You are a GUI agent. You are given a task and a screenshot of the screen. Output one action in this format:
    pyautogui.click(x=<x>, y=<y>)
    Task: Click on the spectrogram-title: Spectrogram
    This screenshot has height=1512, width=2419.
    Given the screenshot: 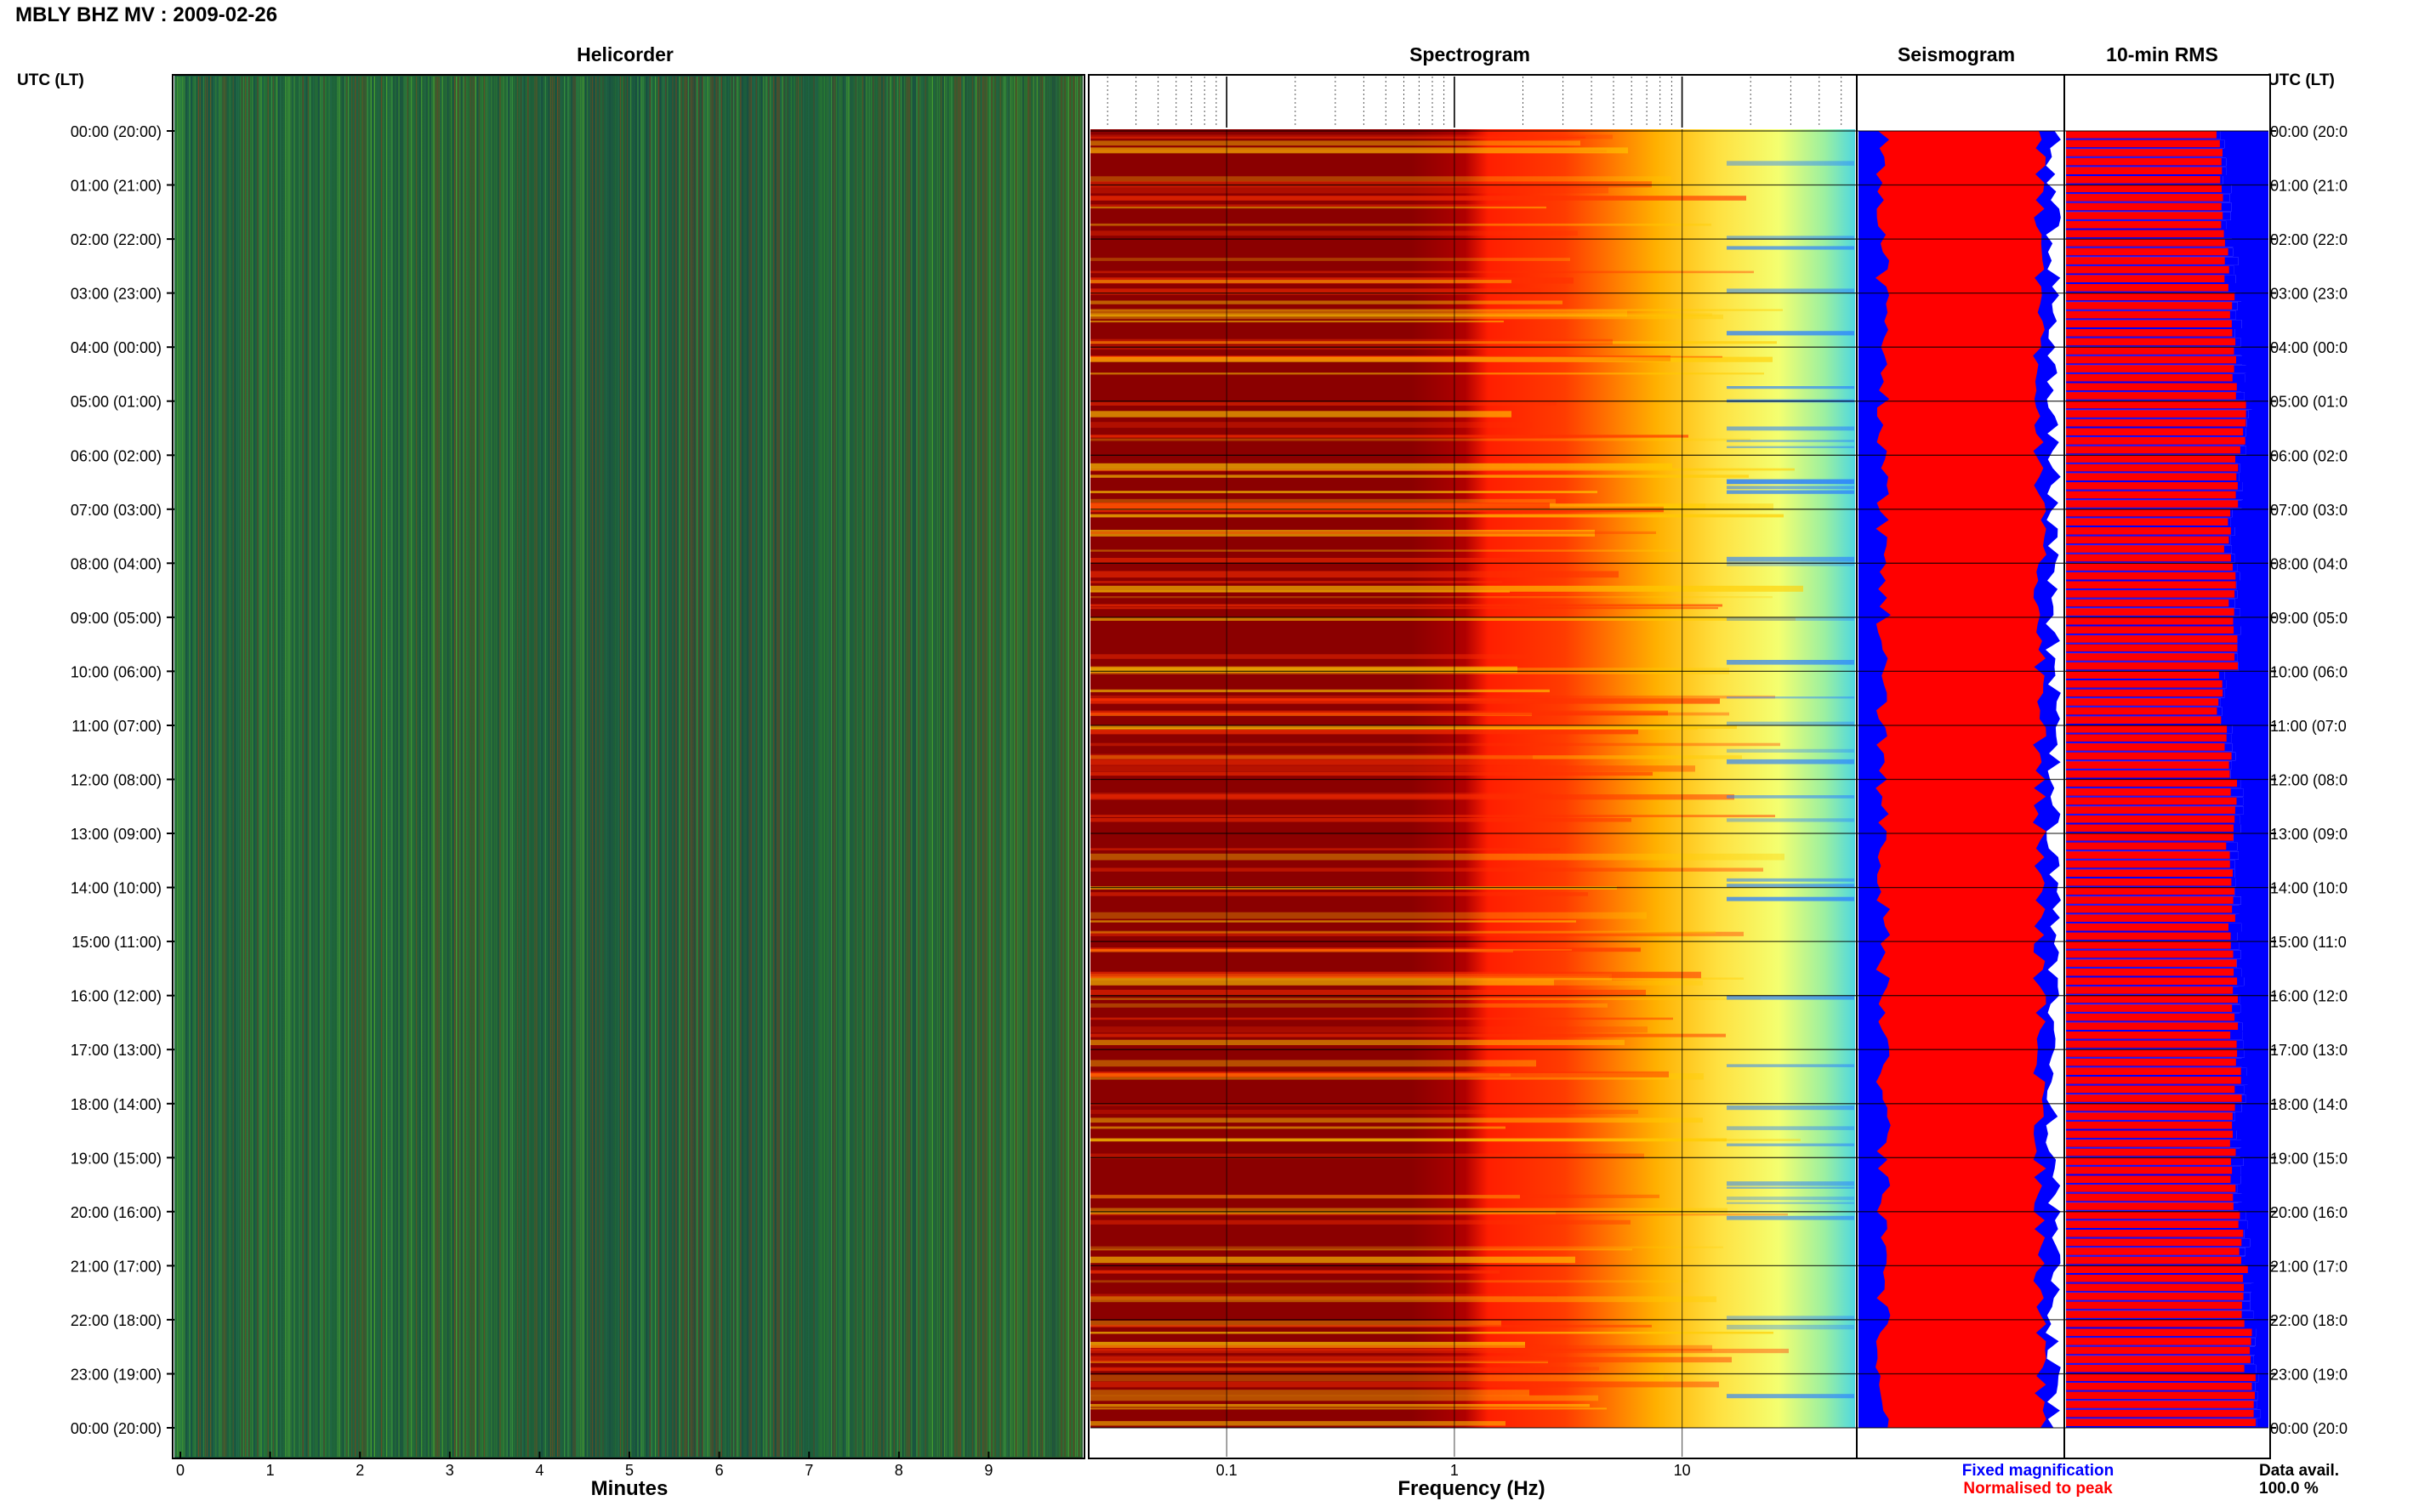 What is the action you would take?
    pyautogui.click(x=1469, y=54)
    